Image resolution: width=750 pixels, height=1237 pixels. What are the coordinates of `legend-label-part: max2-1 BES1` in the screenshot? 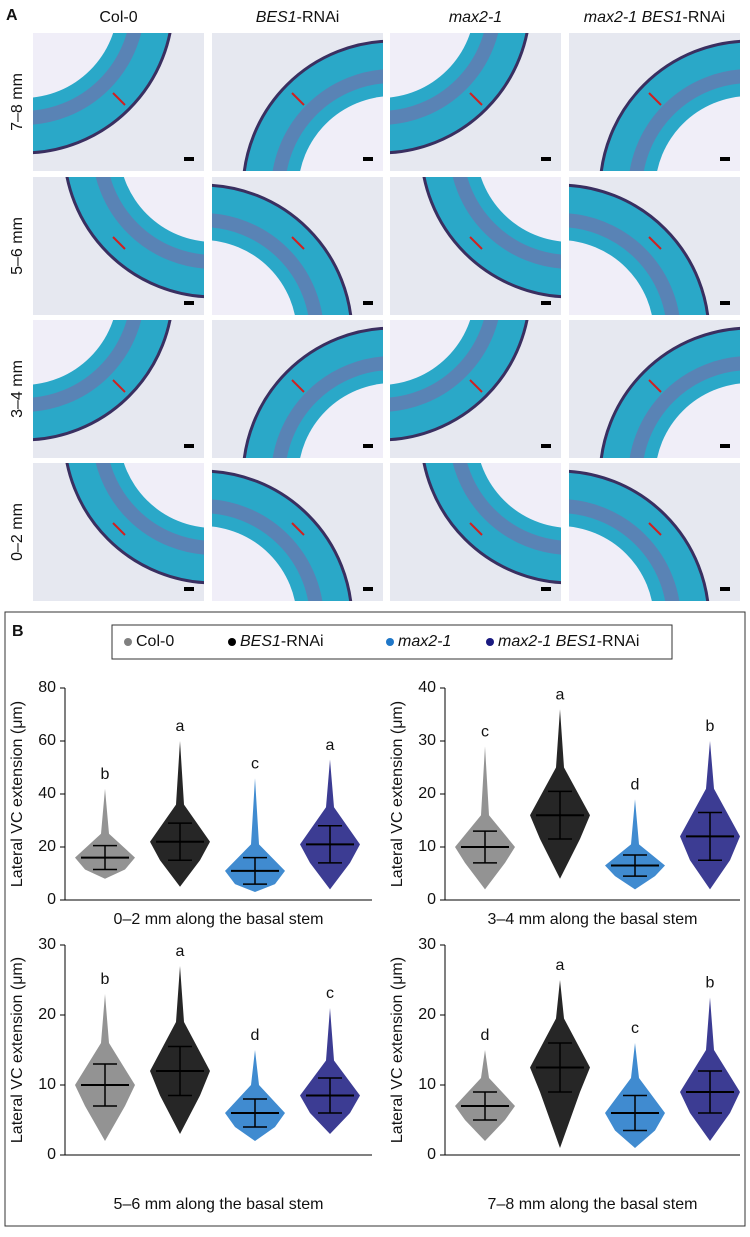 It's located at (547, 641).